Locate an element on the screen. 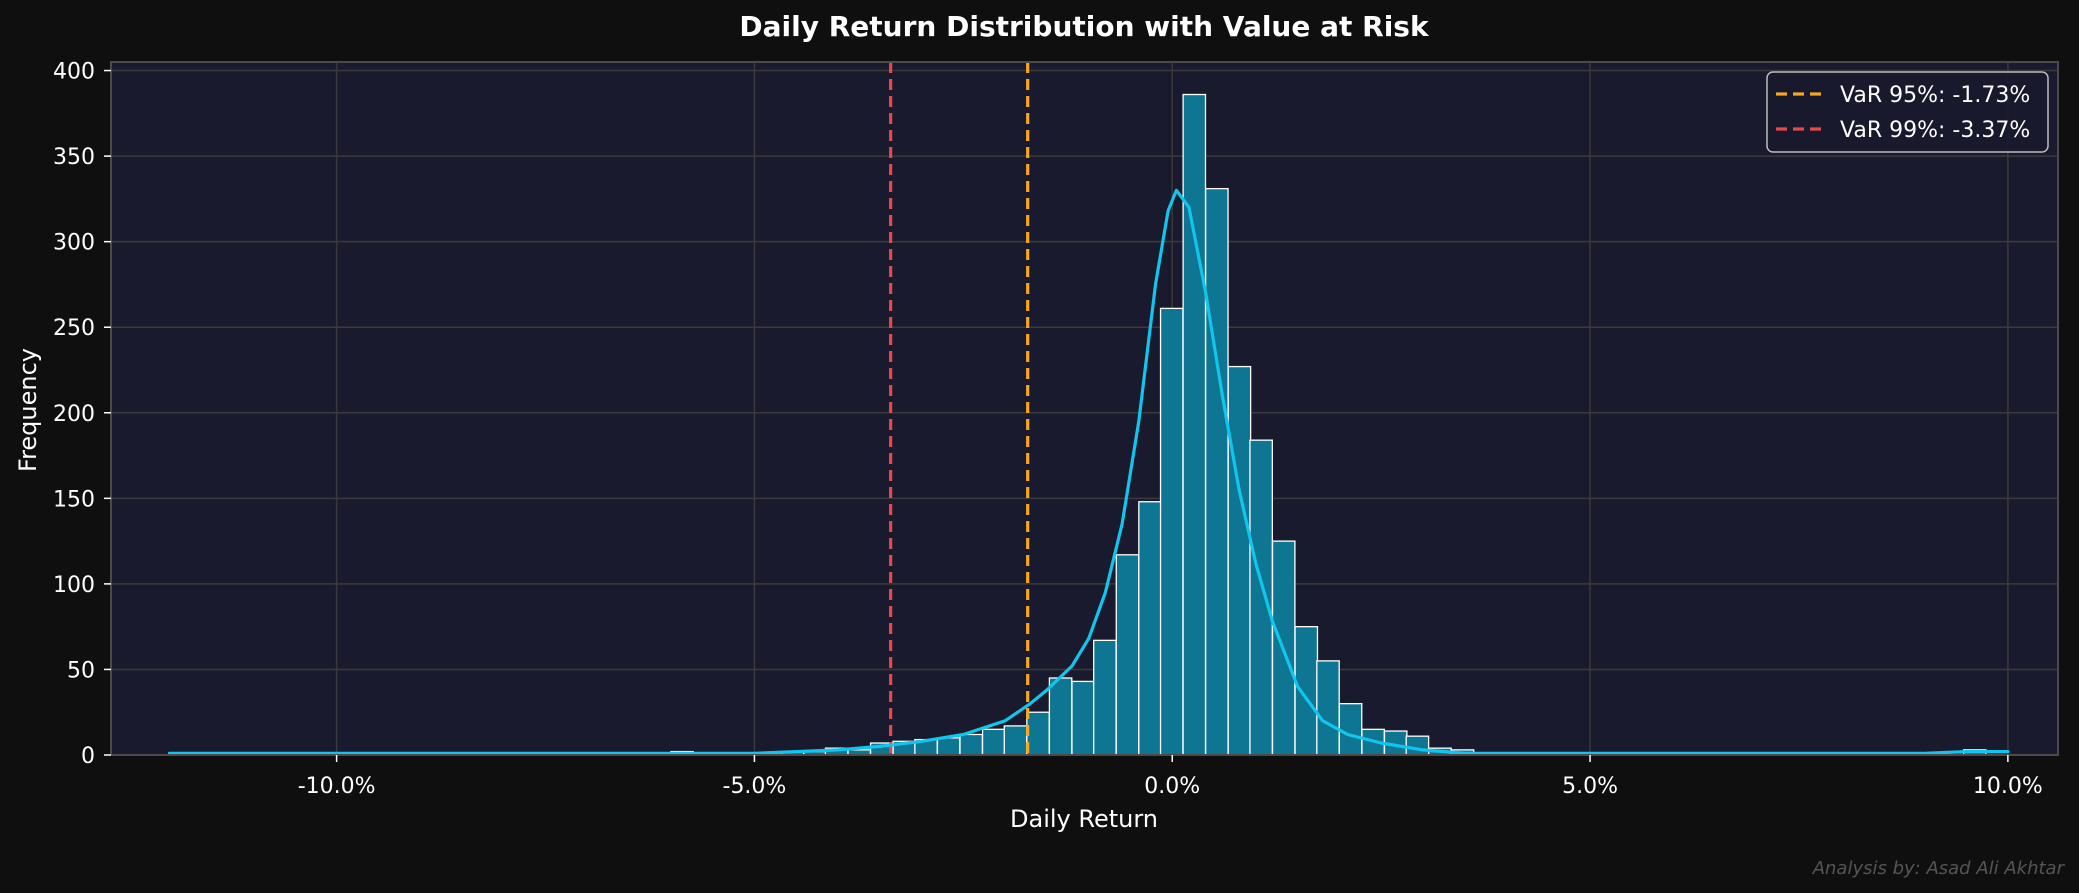 Image resolution: width=2079 pixels, height=893 pixels. y-tick-label-2: 100 is located at coordinates (74, 585).